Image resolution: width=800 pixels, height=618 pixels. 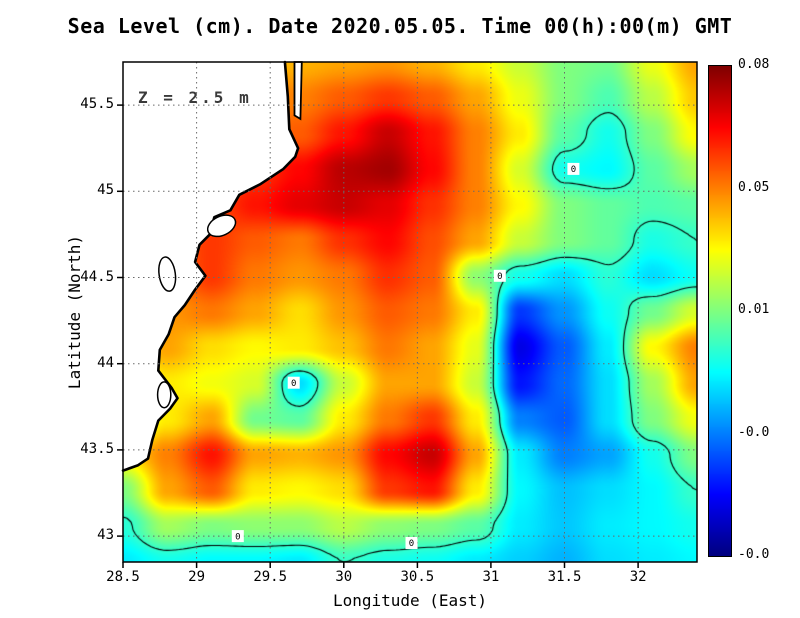 I want to click on y-tick-label: 44, so click(x=105, y=362).